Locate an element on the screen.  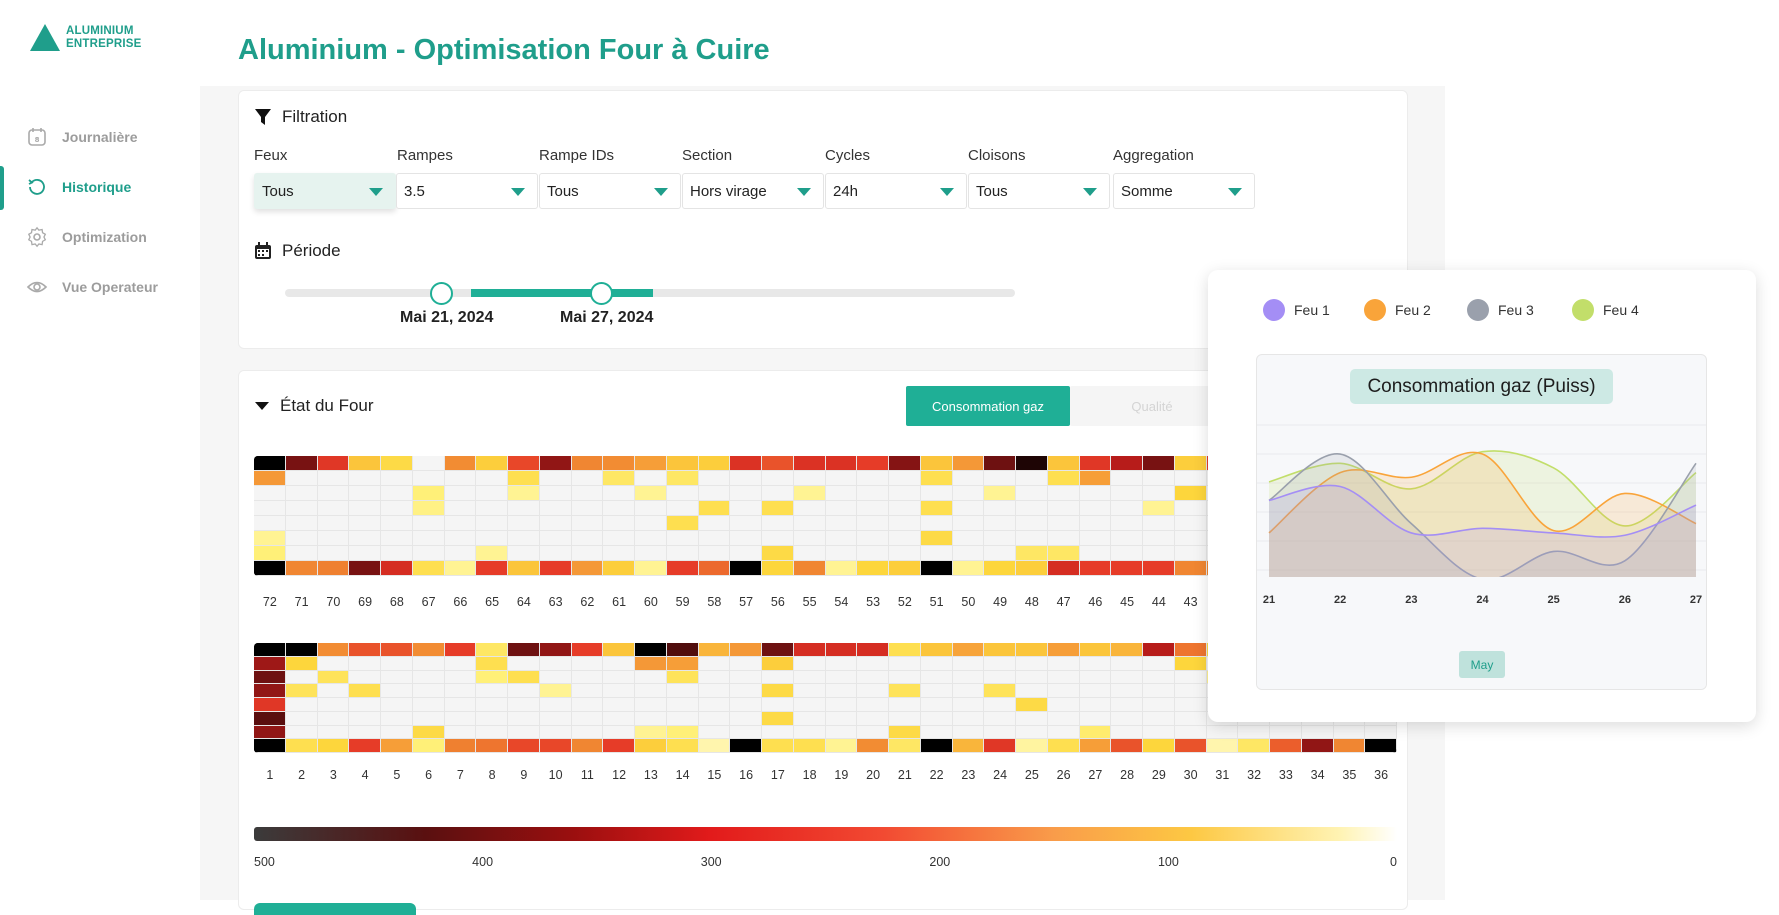
legend-feu-4: Feu 4 is located at coordinates (1605, 310).